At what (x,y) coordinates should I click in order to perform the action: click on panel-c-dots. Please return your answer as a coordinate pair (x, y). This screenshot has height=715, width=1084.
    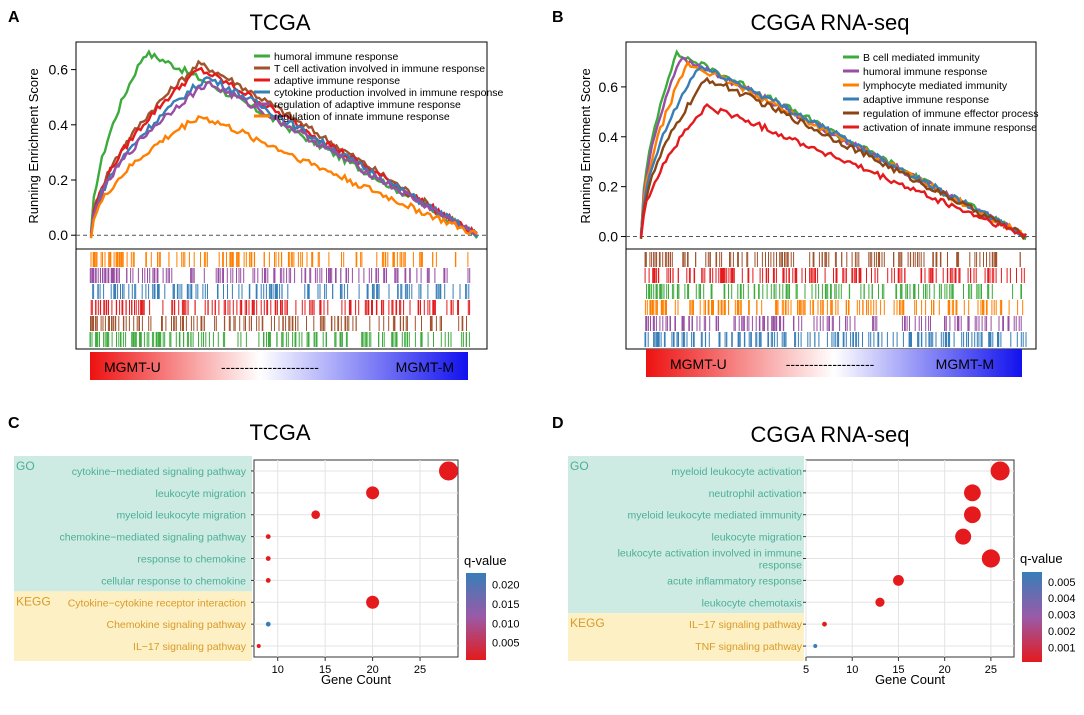
    Looking at the image, I should click on (357, 555).